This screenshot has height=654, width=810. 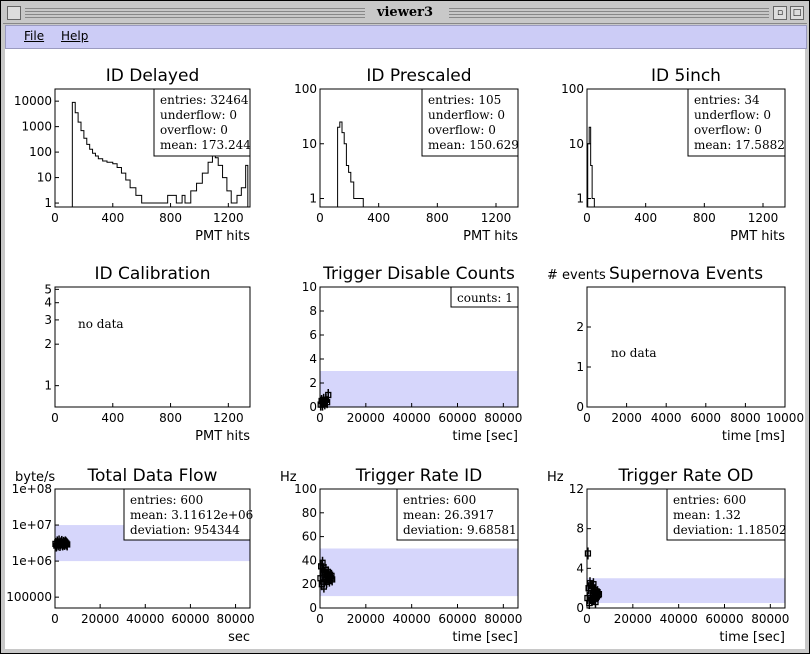 What do you see at coordinates (485, 436) in the screenshot?
I see `plot-xlabel: time [sec]` at bounding box center [485, 436].